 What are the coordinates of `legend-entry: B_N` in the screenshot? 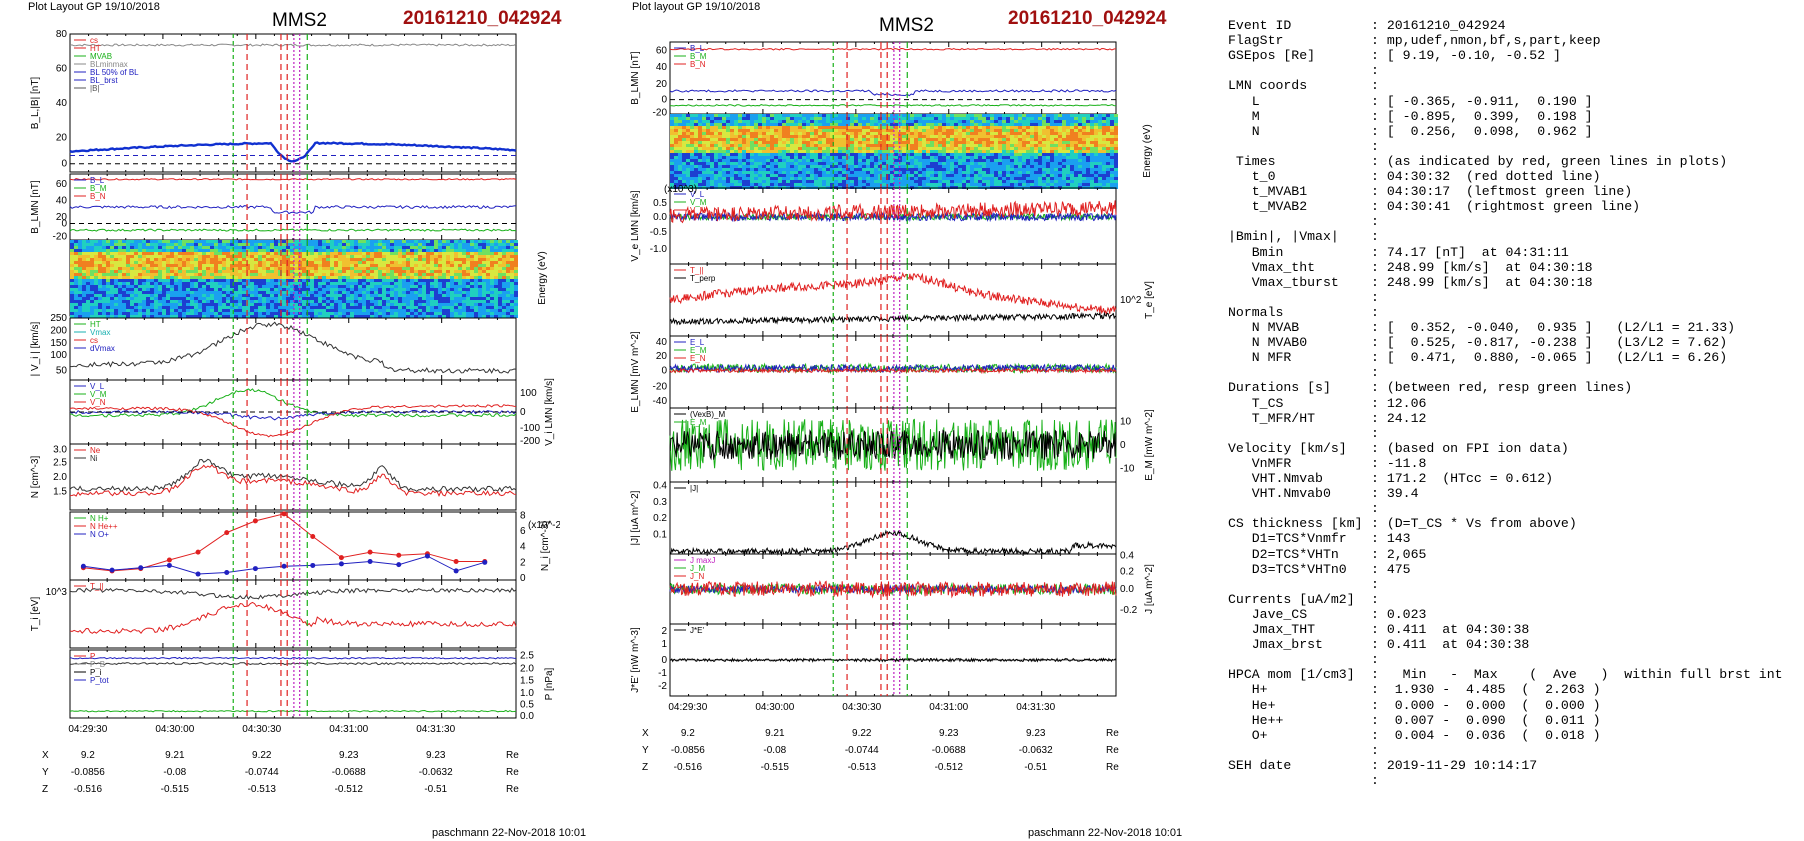 It's located at (98, 196).